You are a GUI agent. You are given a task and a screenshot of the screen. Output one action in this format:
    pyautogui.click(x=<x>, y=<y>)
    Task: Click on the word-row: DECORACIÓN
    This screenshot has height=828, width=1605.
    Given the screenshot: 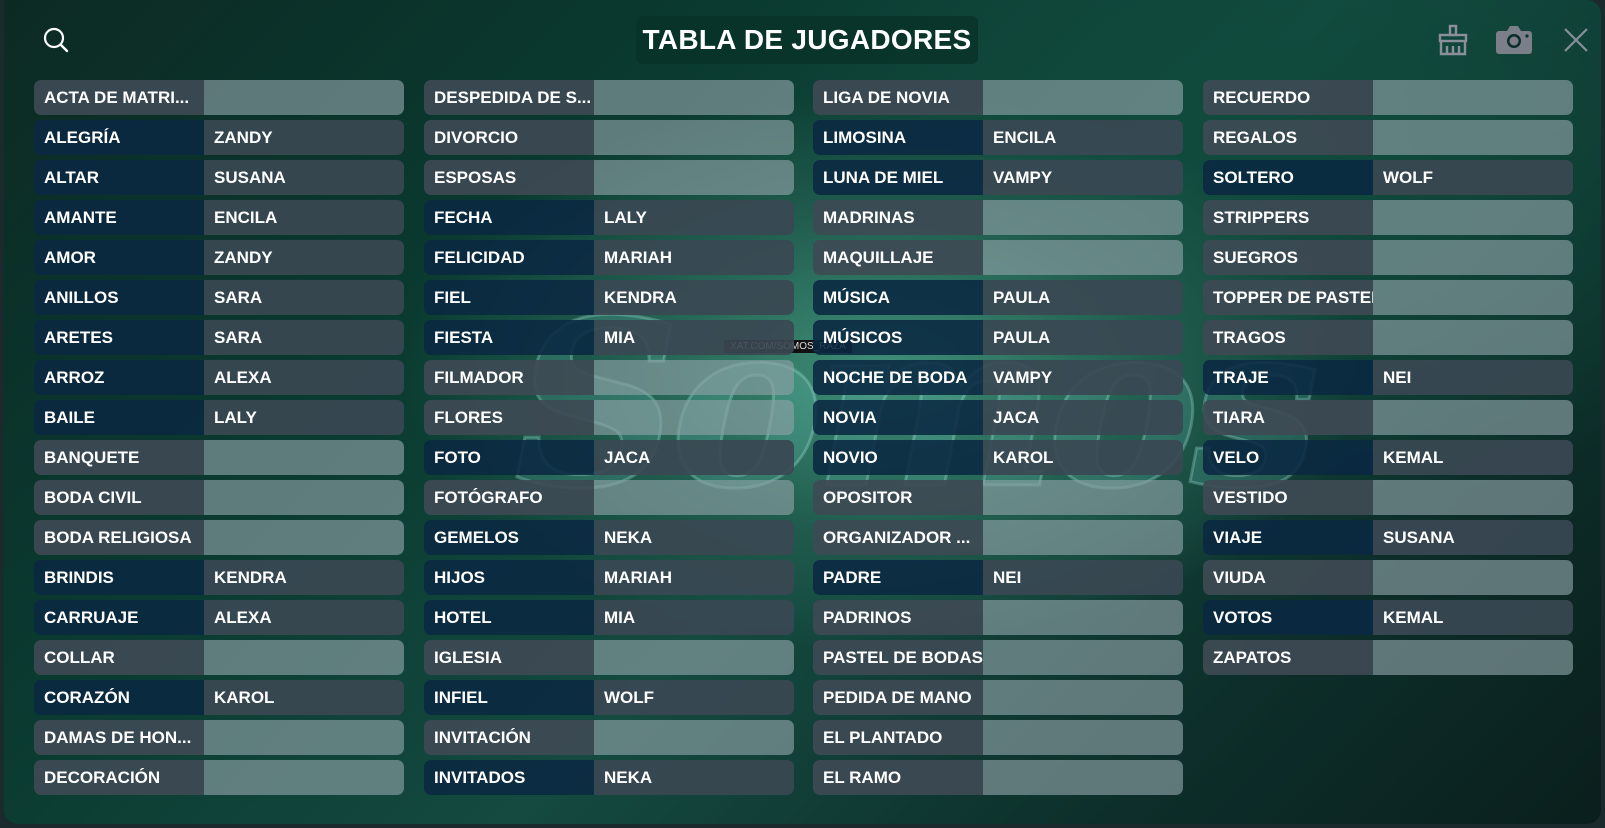 What is the action you would take?
    pyautogui.click(x=219, y=777)
    